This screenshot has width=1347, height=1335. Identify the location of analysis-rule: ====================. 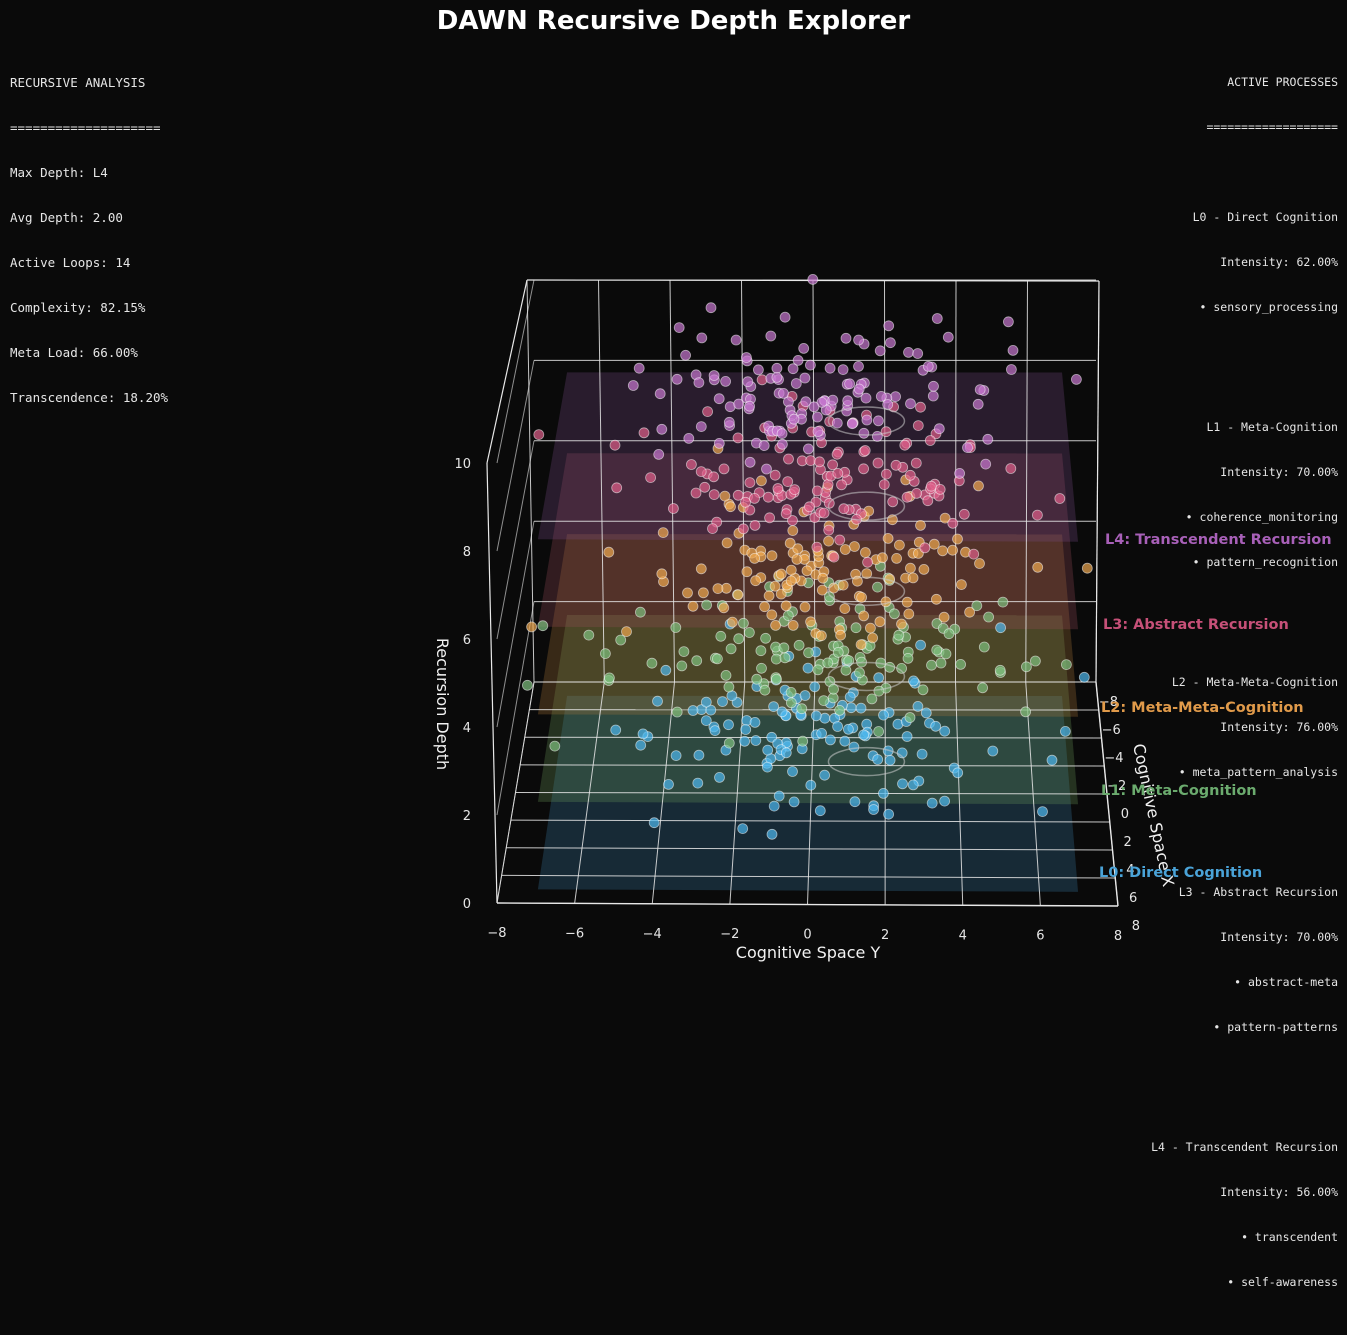
(89, 127).